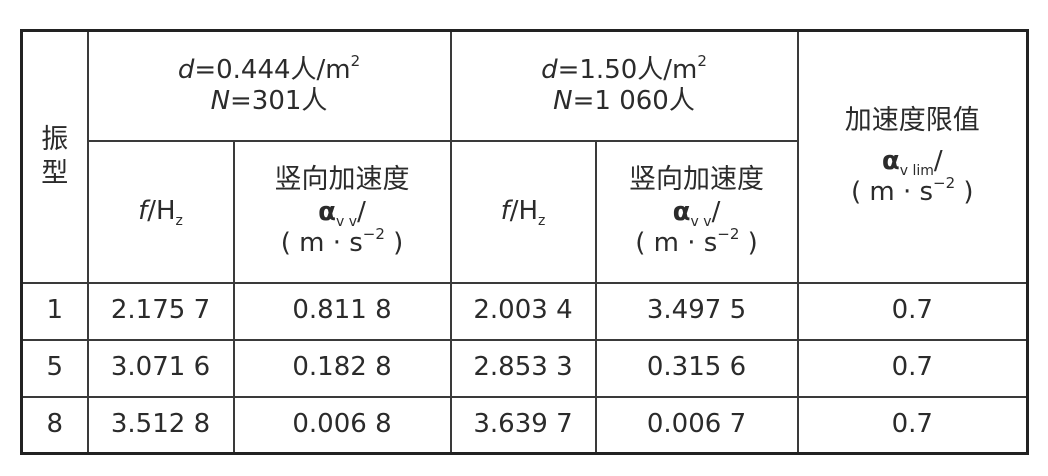 Image resolution: width=1048 pixels, height=476 pixels. Describe the element at coordinates (54, 425) in the screenshot. I see `mode-cell: 8` at that location.